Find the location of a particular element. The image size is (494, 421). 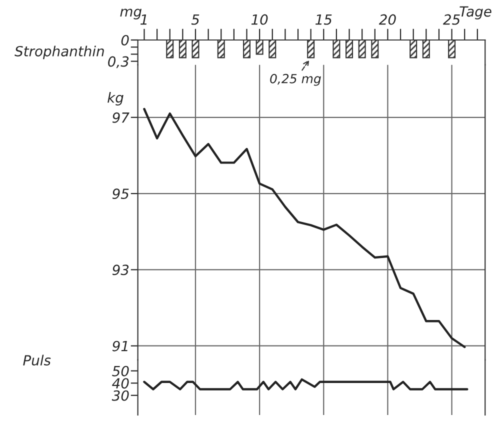

y-tick-label: 95 is located at coordinates (120, 194).